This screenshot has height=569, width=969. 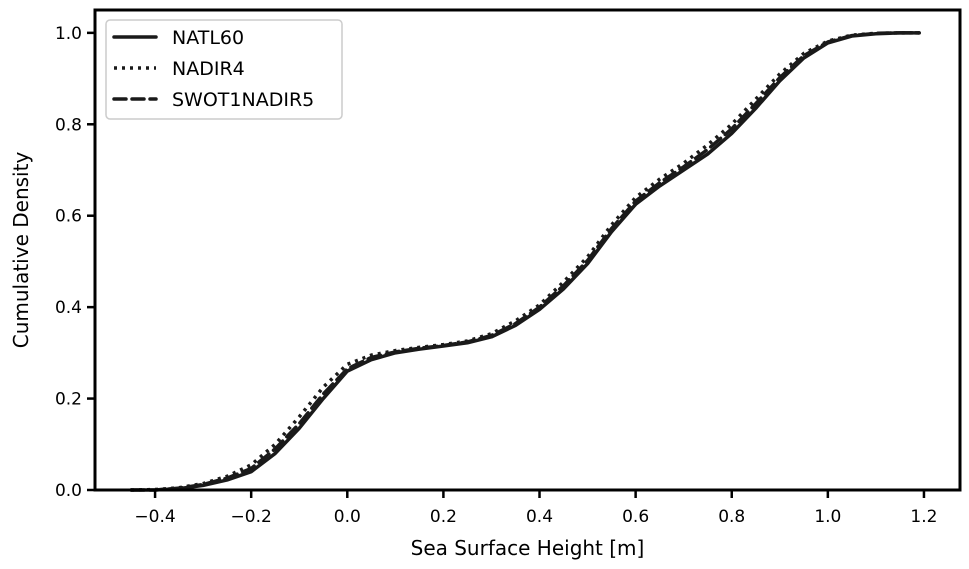 I want to click on legend-box, so click(x=224, y=69).